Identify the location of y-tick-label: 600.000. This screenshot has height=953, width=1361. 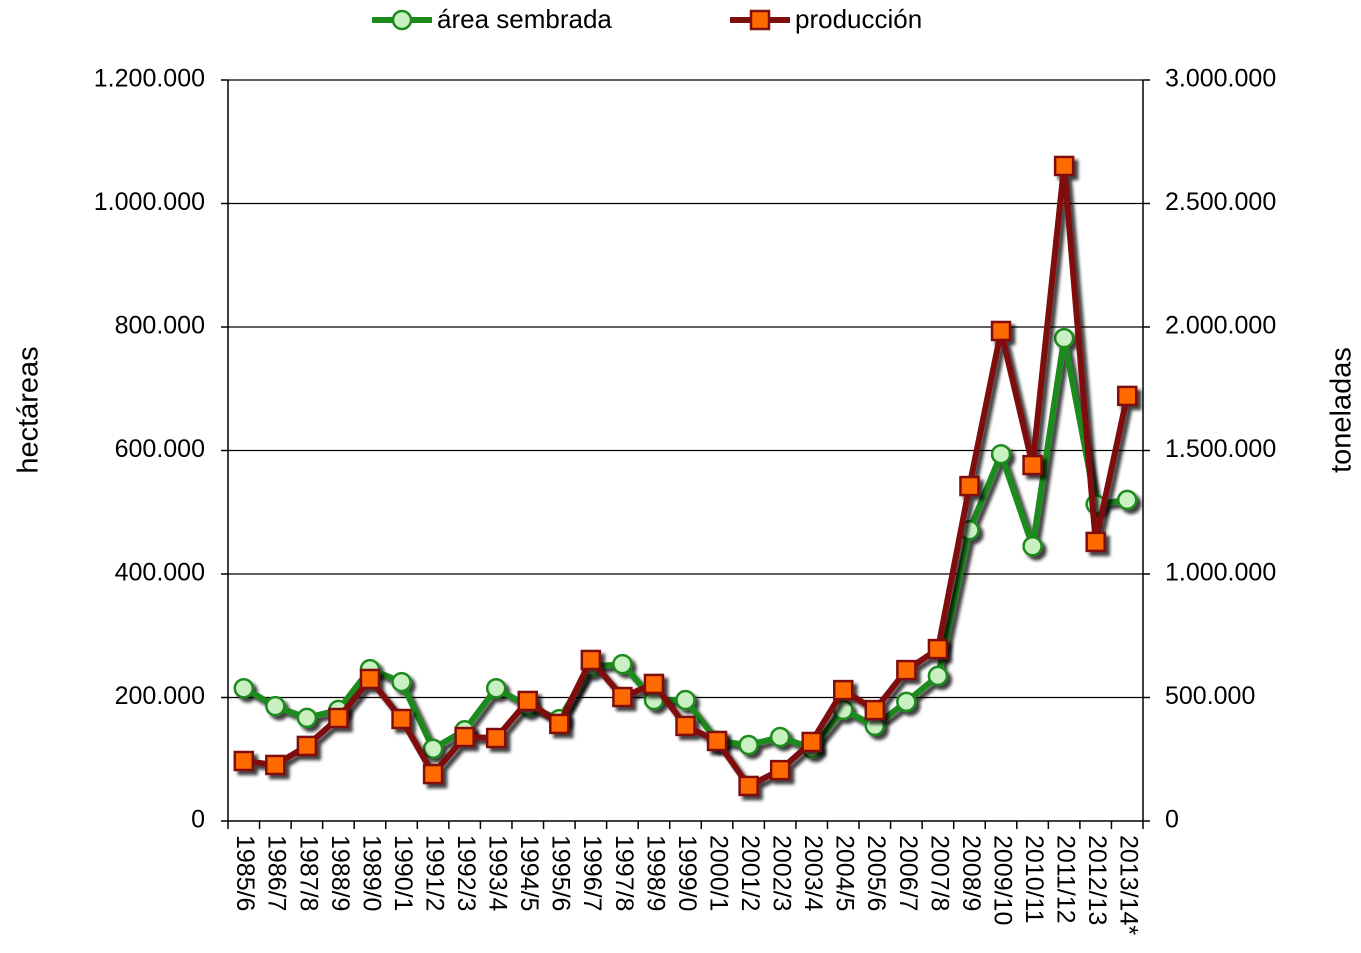
(160, 449).